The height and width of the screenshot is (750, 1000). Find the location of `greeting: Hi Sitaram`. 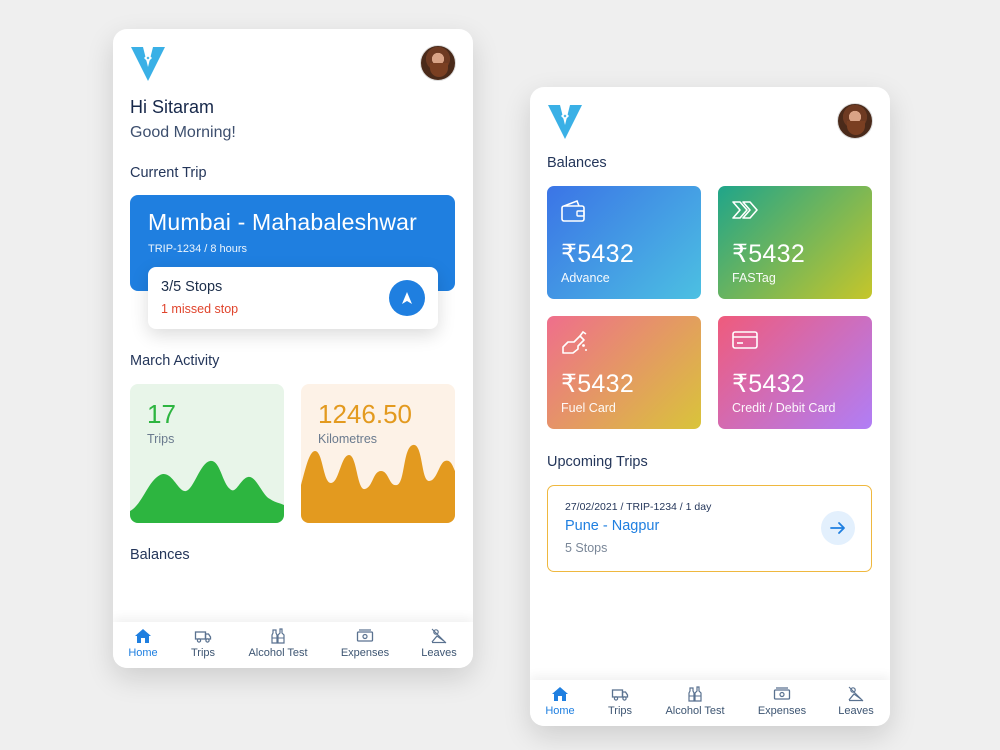

greeting: Hi Sitaram is located at coordinates (172, 107).